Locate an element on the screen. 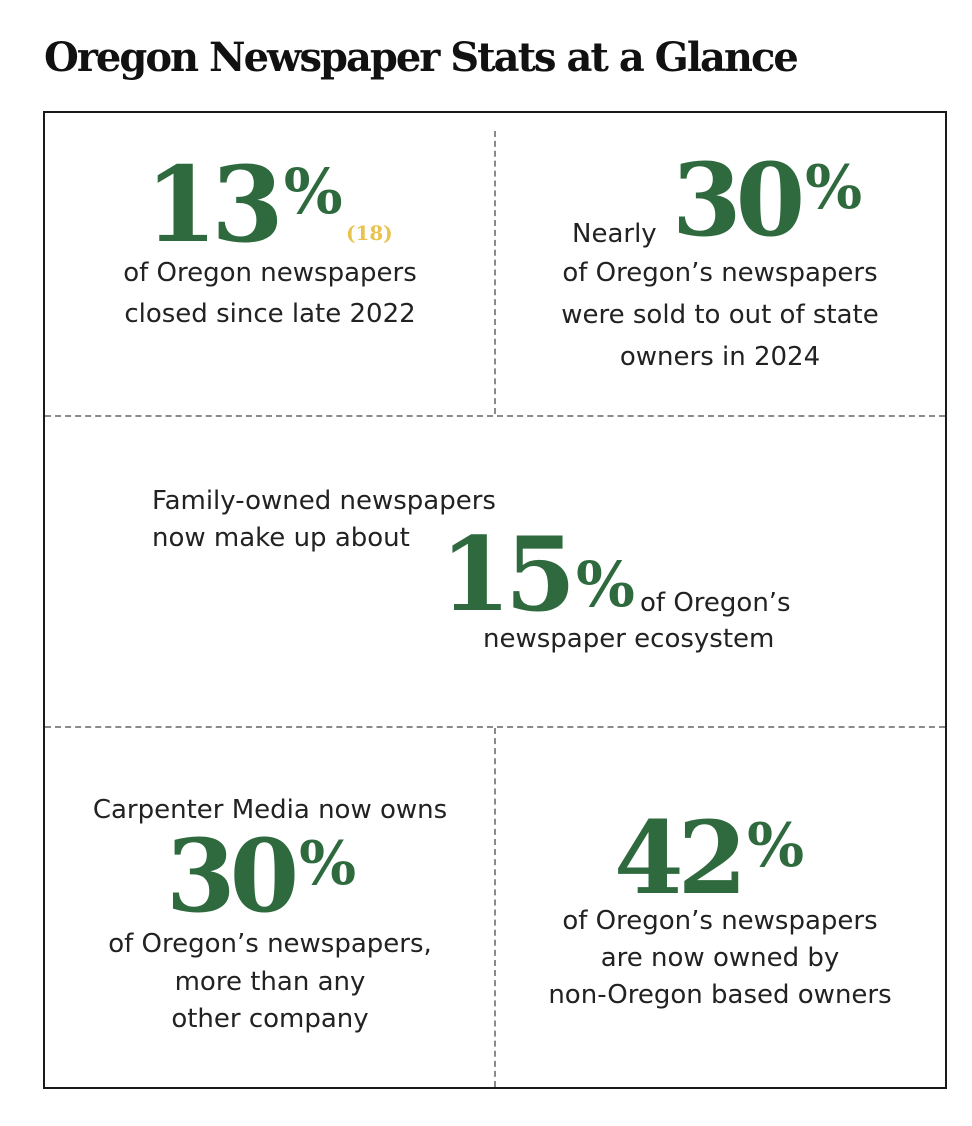 The image size is (972, 1126). stat-sold-prefix: Nearly is located at coordinates (614, 234).